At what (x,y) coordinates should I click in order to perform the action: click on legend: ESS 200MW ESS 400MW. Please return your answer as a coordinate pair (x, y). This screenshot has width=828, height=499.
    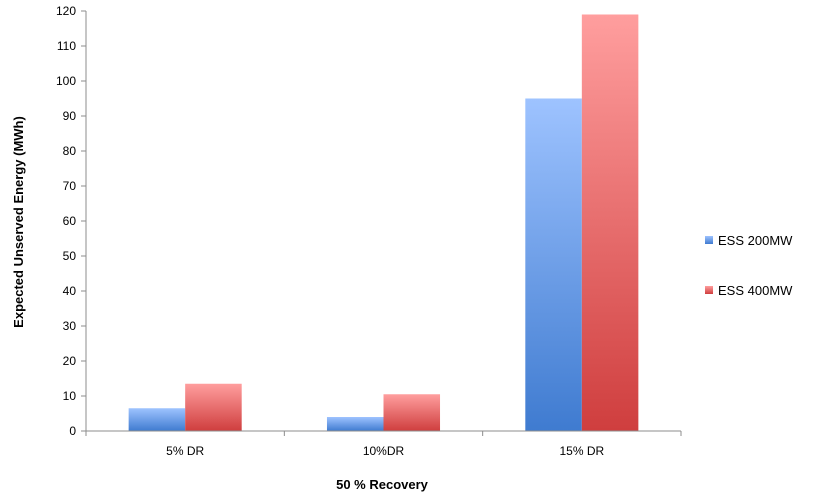
    Looking at the image, I should click on (749, 265).